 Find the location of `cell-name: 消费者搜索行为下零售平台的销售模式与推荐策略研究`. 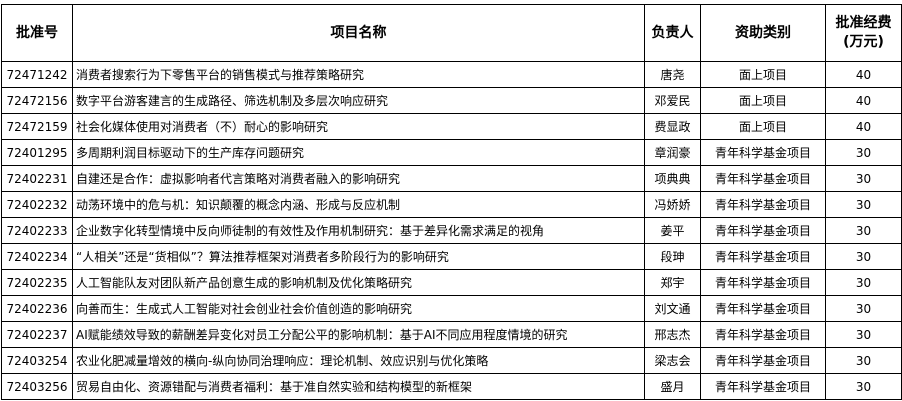

cell-name: 消费者搜索行为下零售平台的销售模式与推荐策略研究 is located at coordinates (358, 74).